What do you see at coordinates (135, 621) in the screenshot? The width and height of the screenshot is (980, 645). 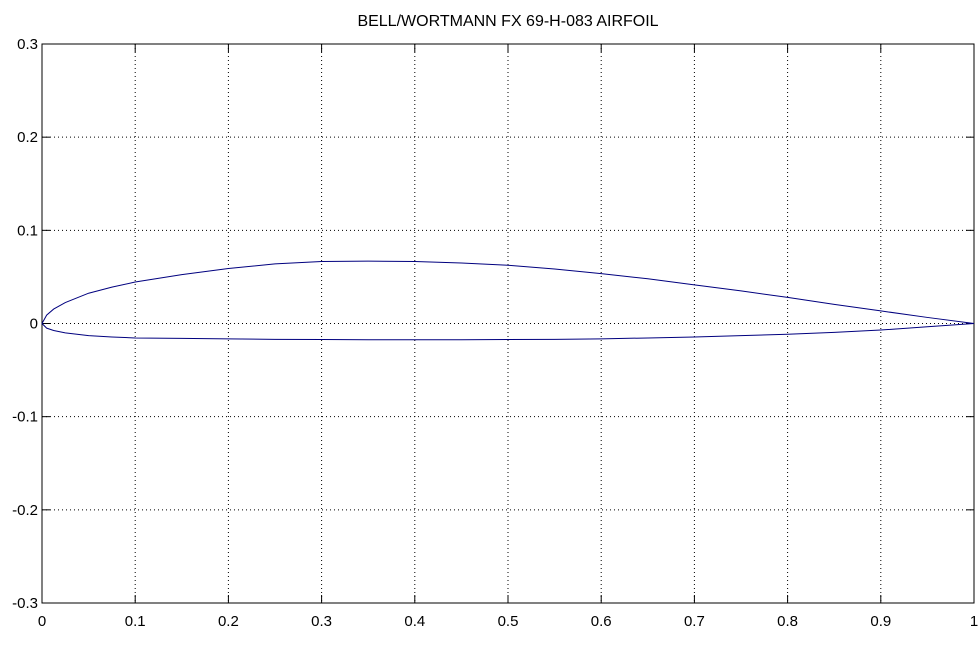 I see `x-tick-label: 0.1` at bounding box center [135, 621].